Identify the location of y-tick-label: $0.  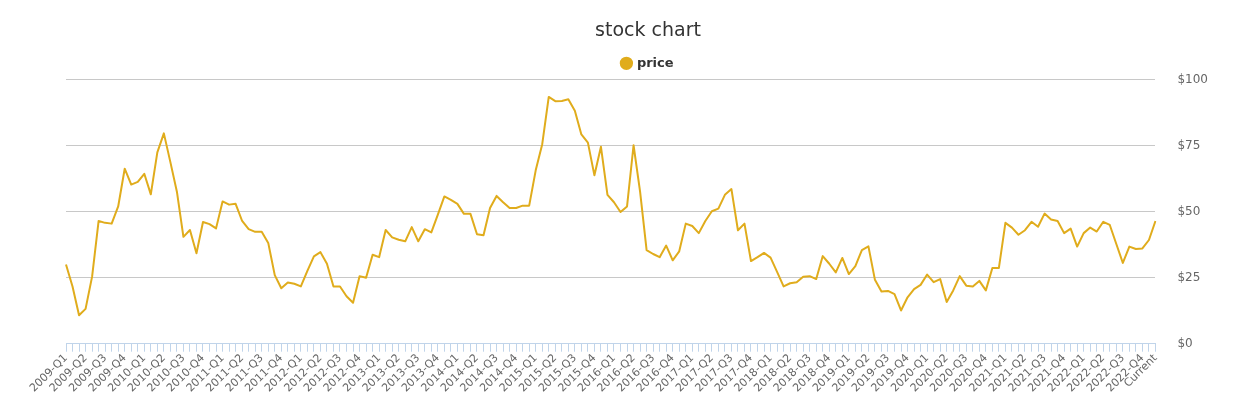
(1185, 342).